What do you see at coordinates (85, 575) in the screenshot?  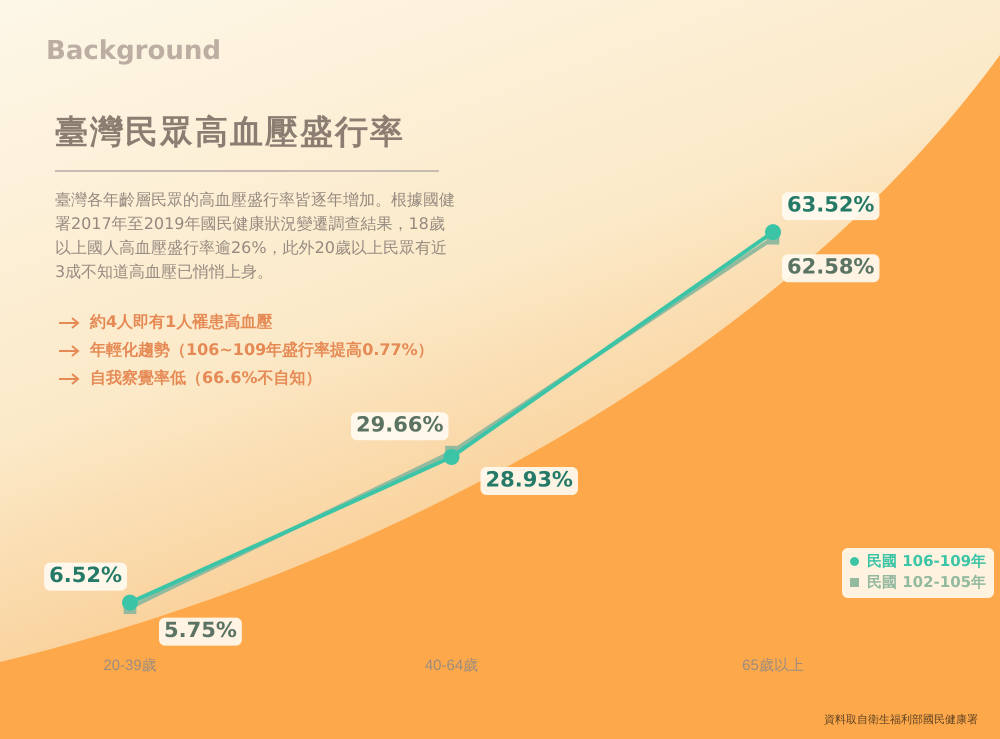 I see `data-label: 6.52%` at bounding box center [85, 575].